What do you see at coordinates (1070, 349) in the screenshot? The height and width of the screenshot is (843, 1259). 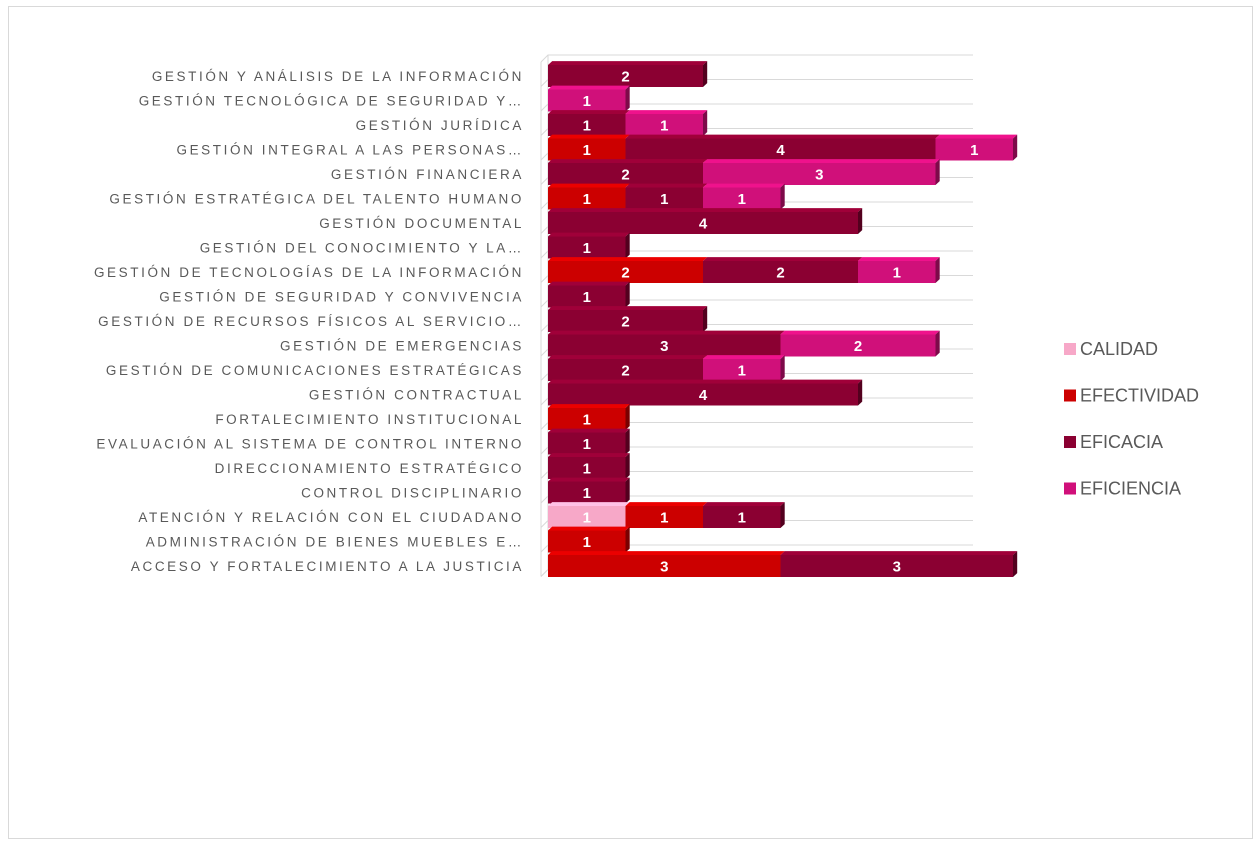 I see `legend-swatch` at bounding box center [1070, 349].